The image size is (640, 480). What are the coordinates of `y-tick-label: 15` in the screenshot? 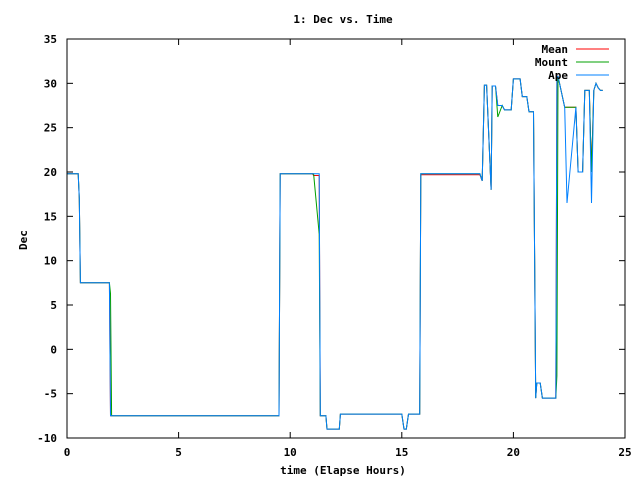 It's located at (50, 216).